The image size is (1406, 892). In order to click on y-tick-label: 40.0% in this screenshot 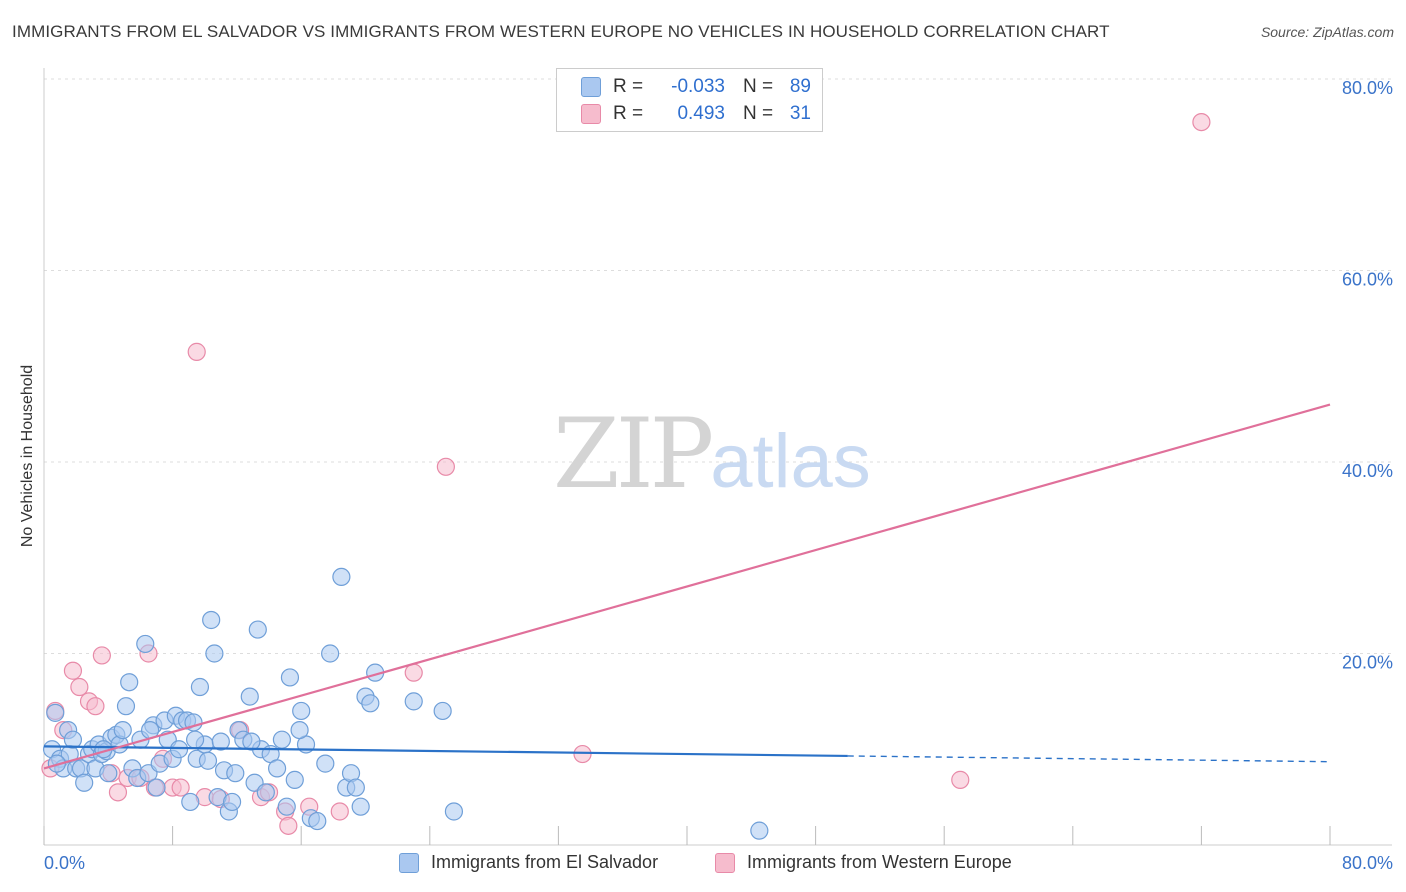, I will do `click(1367, 471)`.